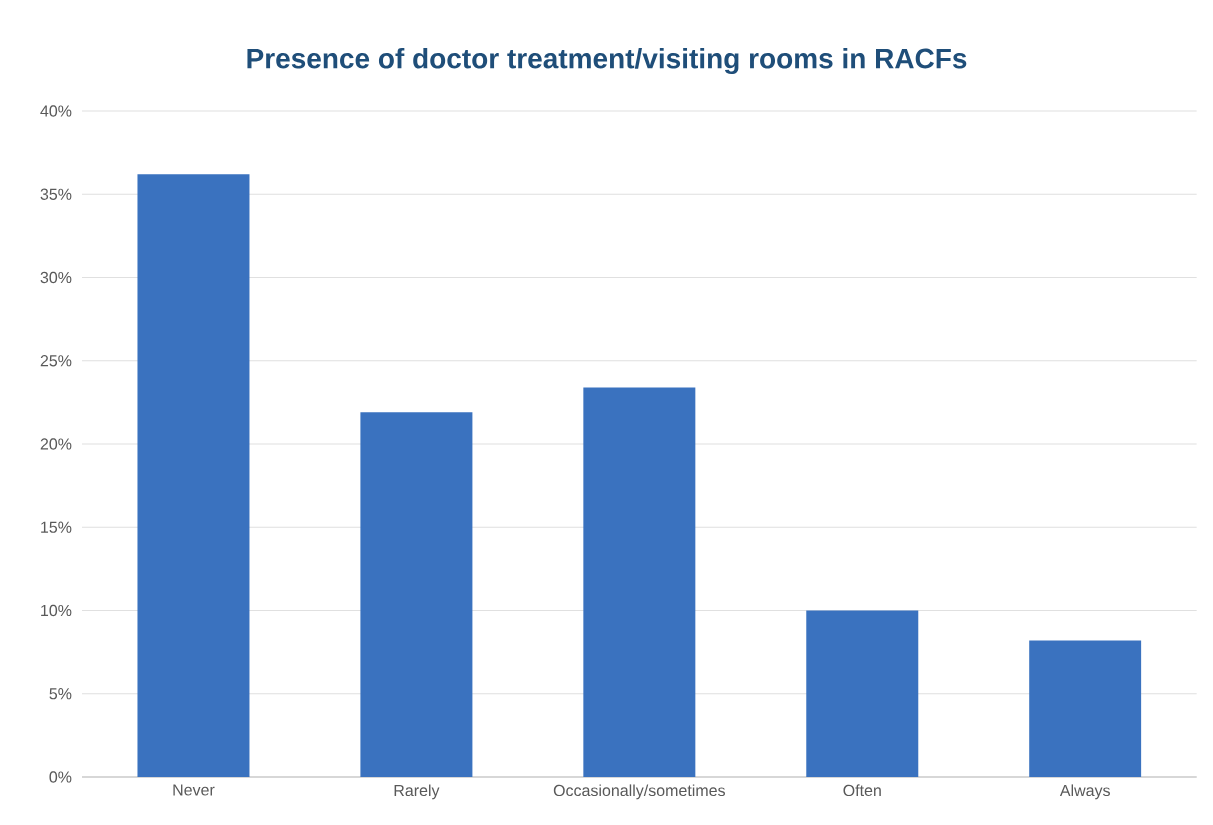 Image resolution: width=1213 pixels, height=825 pixels. What do you see at coordinates (60, 694) in the screenshot?
I see `y-tick-label: 5%` at bounding box center [60, 694].